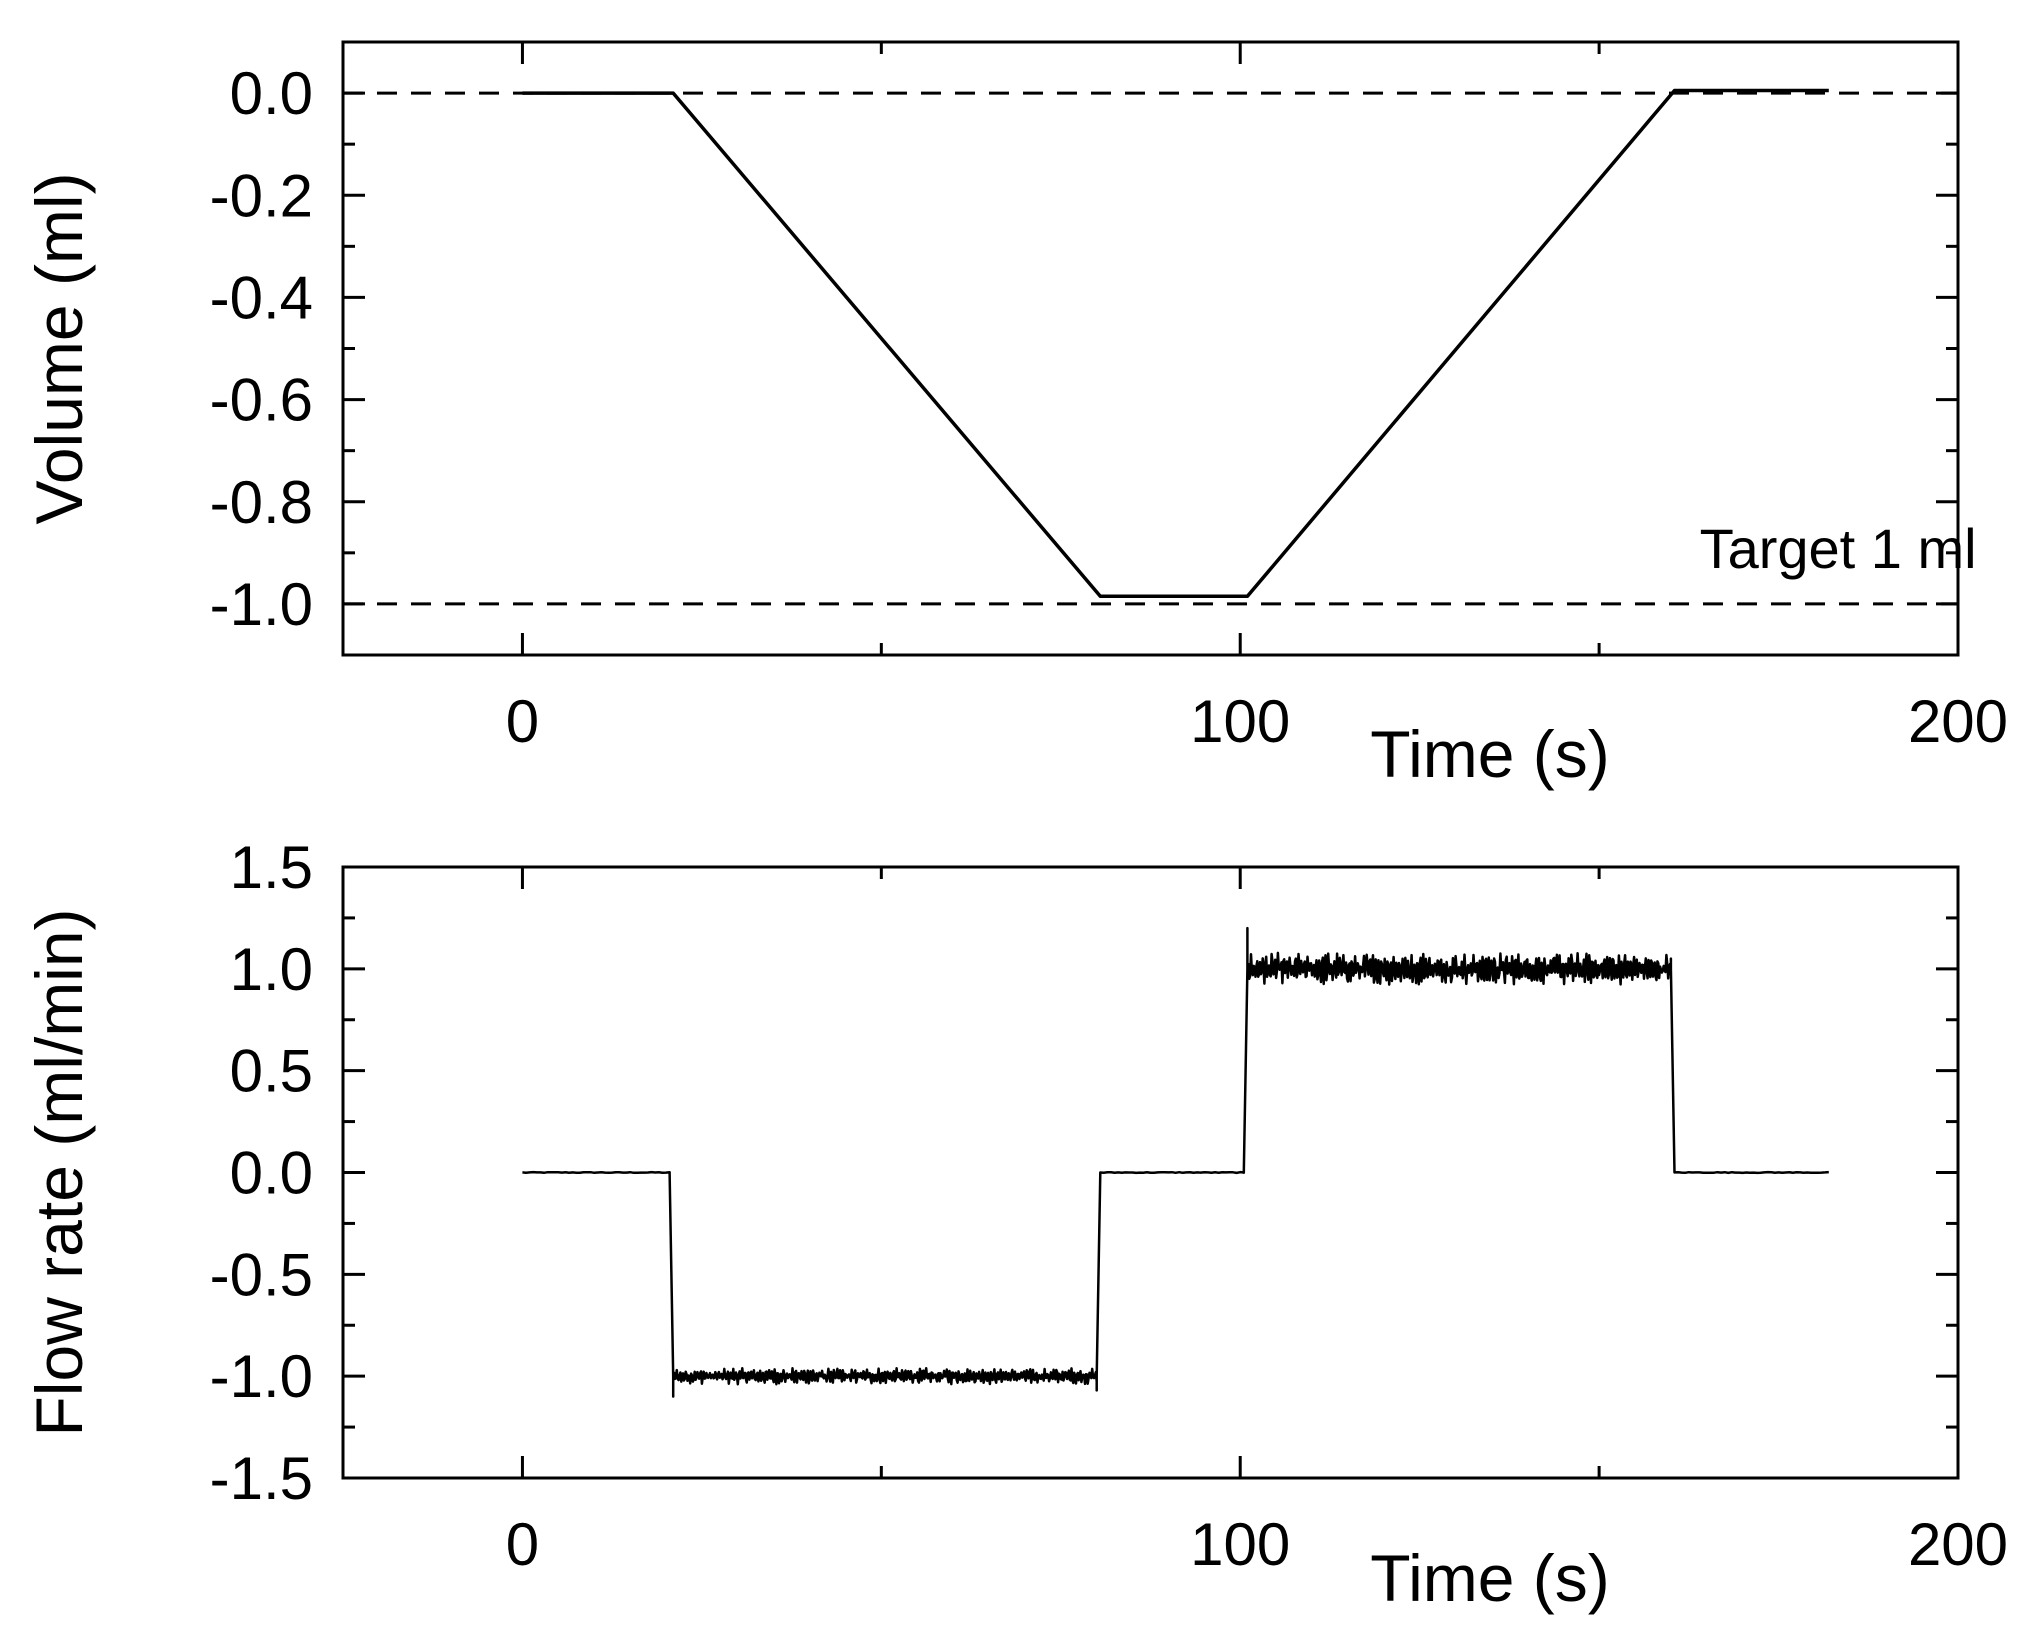 The width and height of the screenshot is (2033, 1640). Describe the element at coordinates (261, 195) in the screenshot. I see `y-tick-label: -0.2` at that location.